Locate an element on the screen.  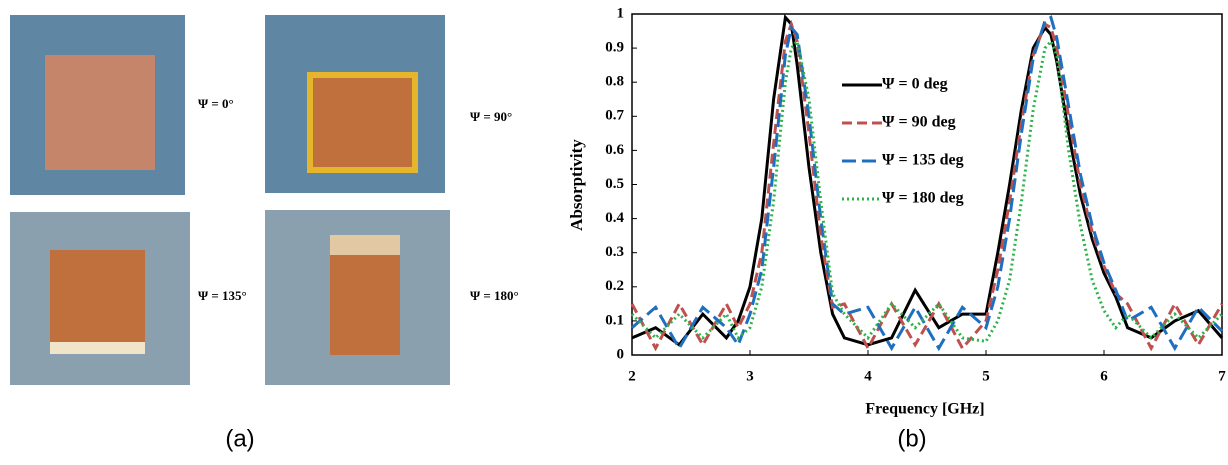
y-tick-label: 0 is located at coordinates (621, 354).